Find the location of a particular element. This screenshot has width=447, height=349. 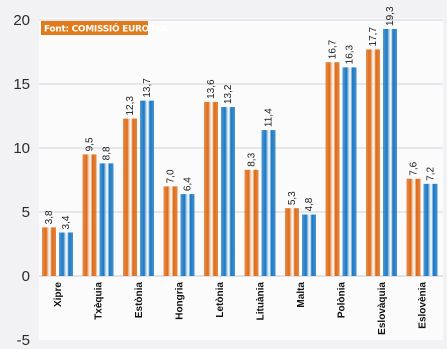

bar-value-label: 7,6 is located at coordinates (414, 168).